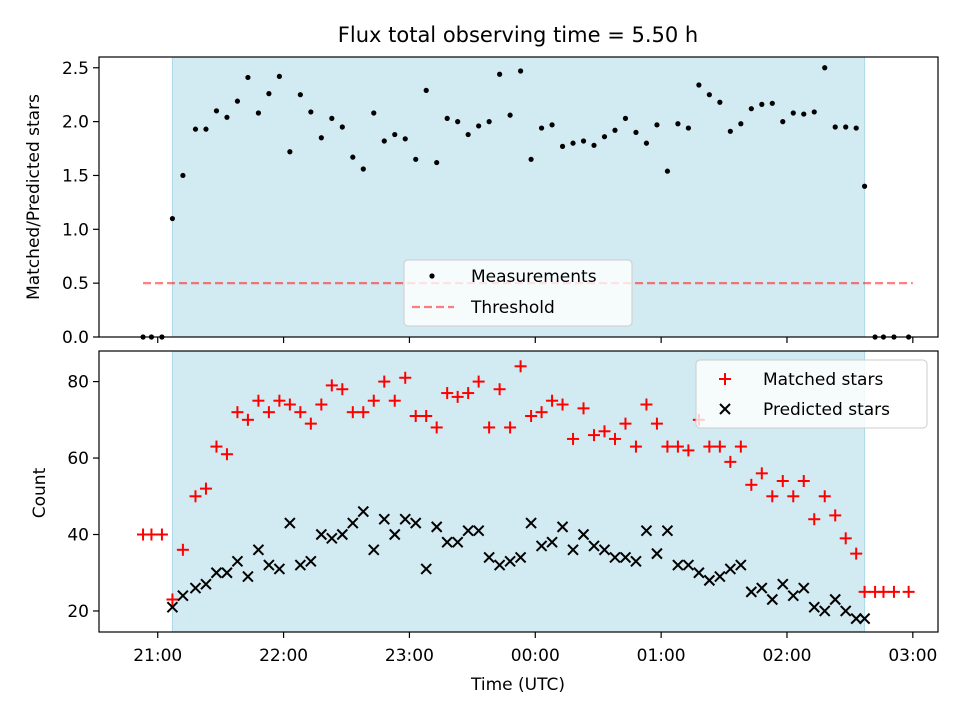 The image size is (960, 720). Describe the element at coordinates (535, 340) in the screenshot. I see `top-x-ticks` at that location.